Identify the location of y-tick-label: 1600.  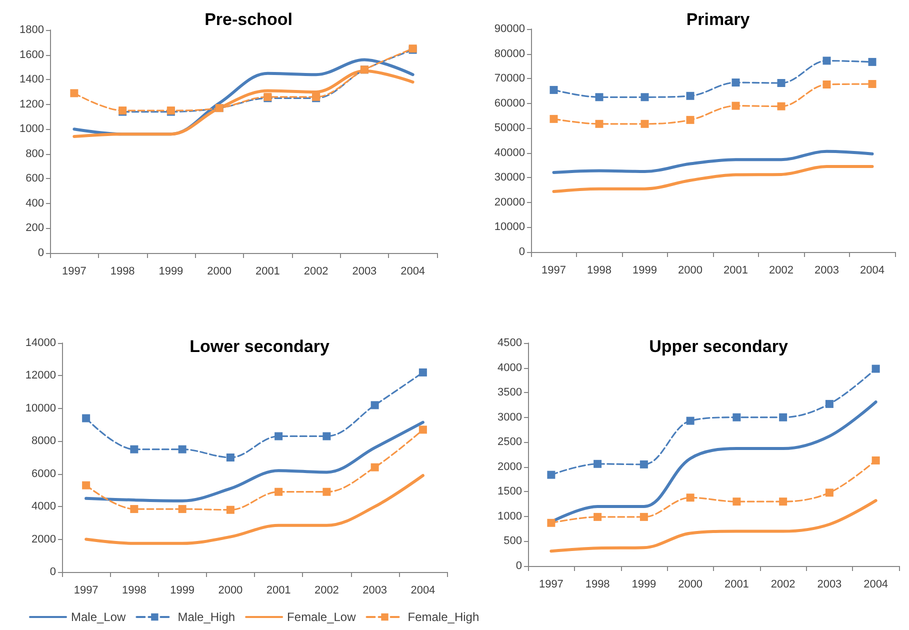
(32, 54).